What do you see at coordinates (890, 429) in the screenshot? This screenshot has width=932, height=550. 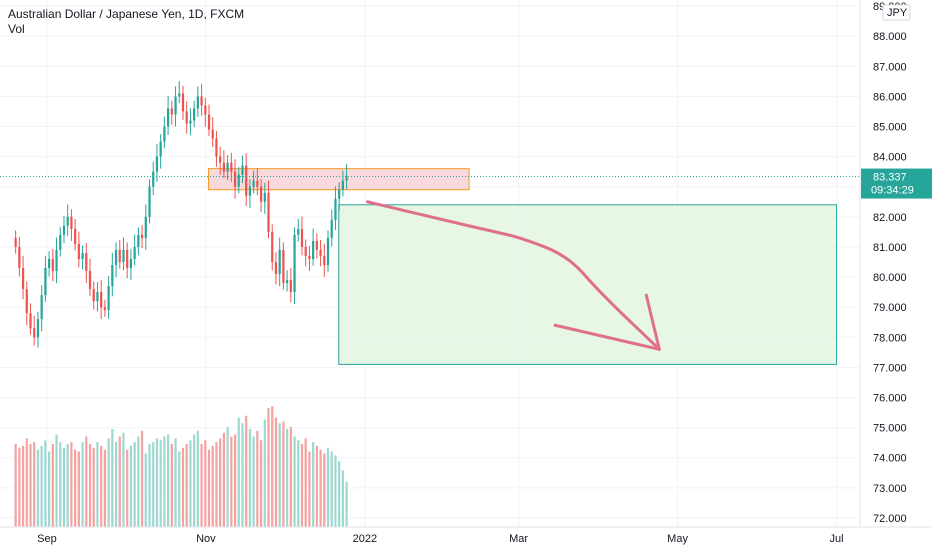 I see `price-tick-label: 75.000` at bounding box center [890, 429].